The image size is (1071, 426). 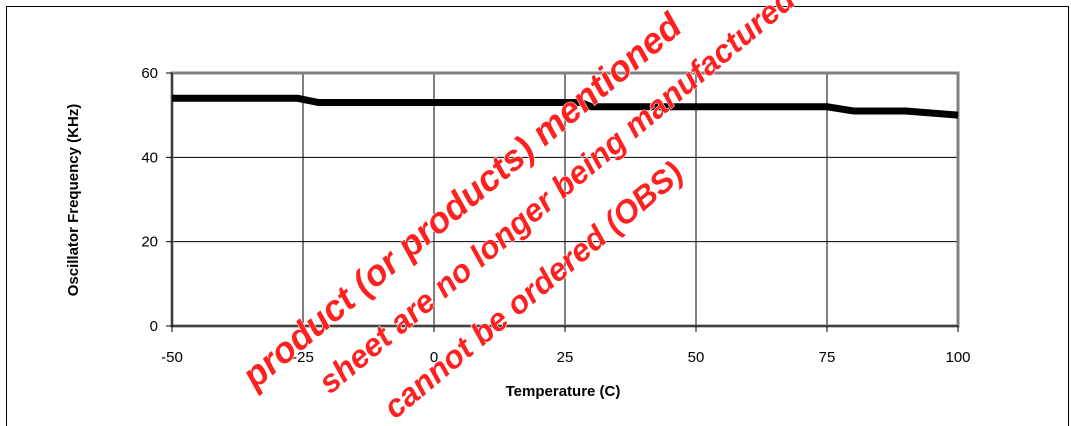 What do you see at coordinates (73, 200) in the screenshot?
I see `y-axis-title: Oscillator Frequency (KHz)` at bounding box center [73, 200].